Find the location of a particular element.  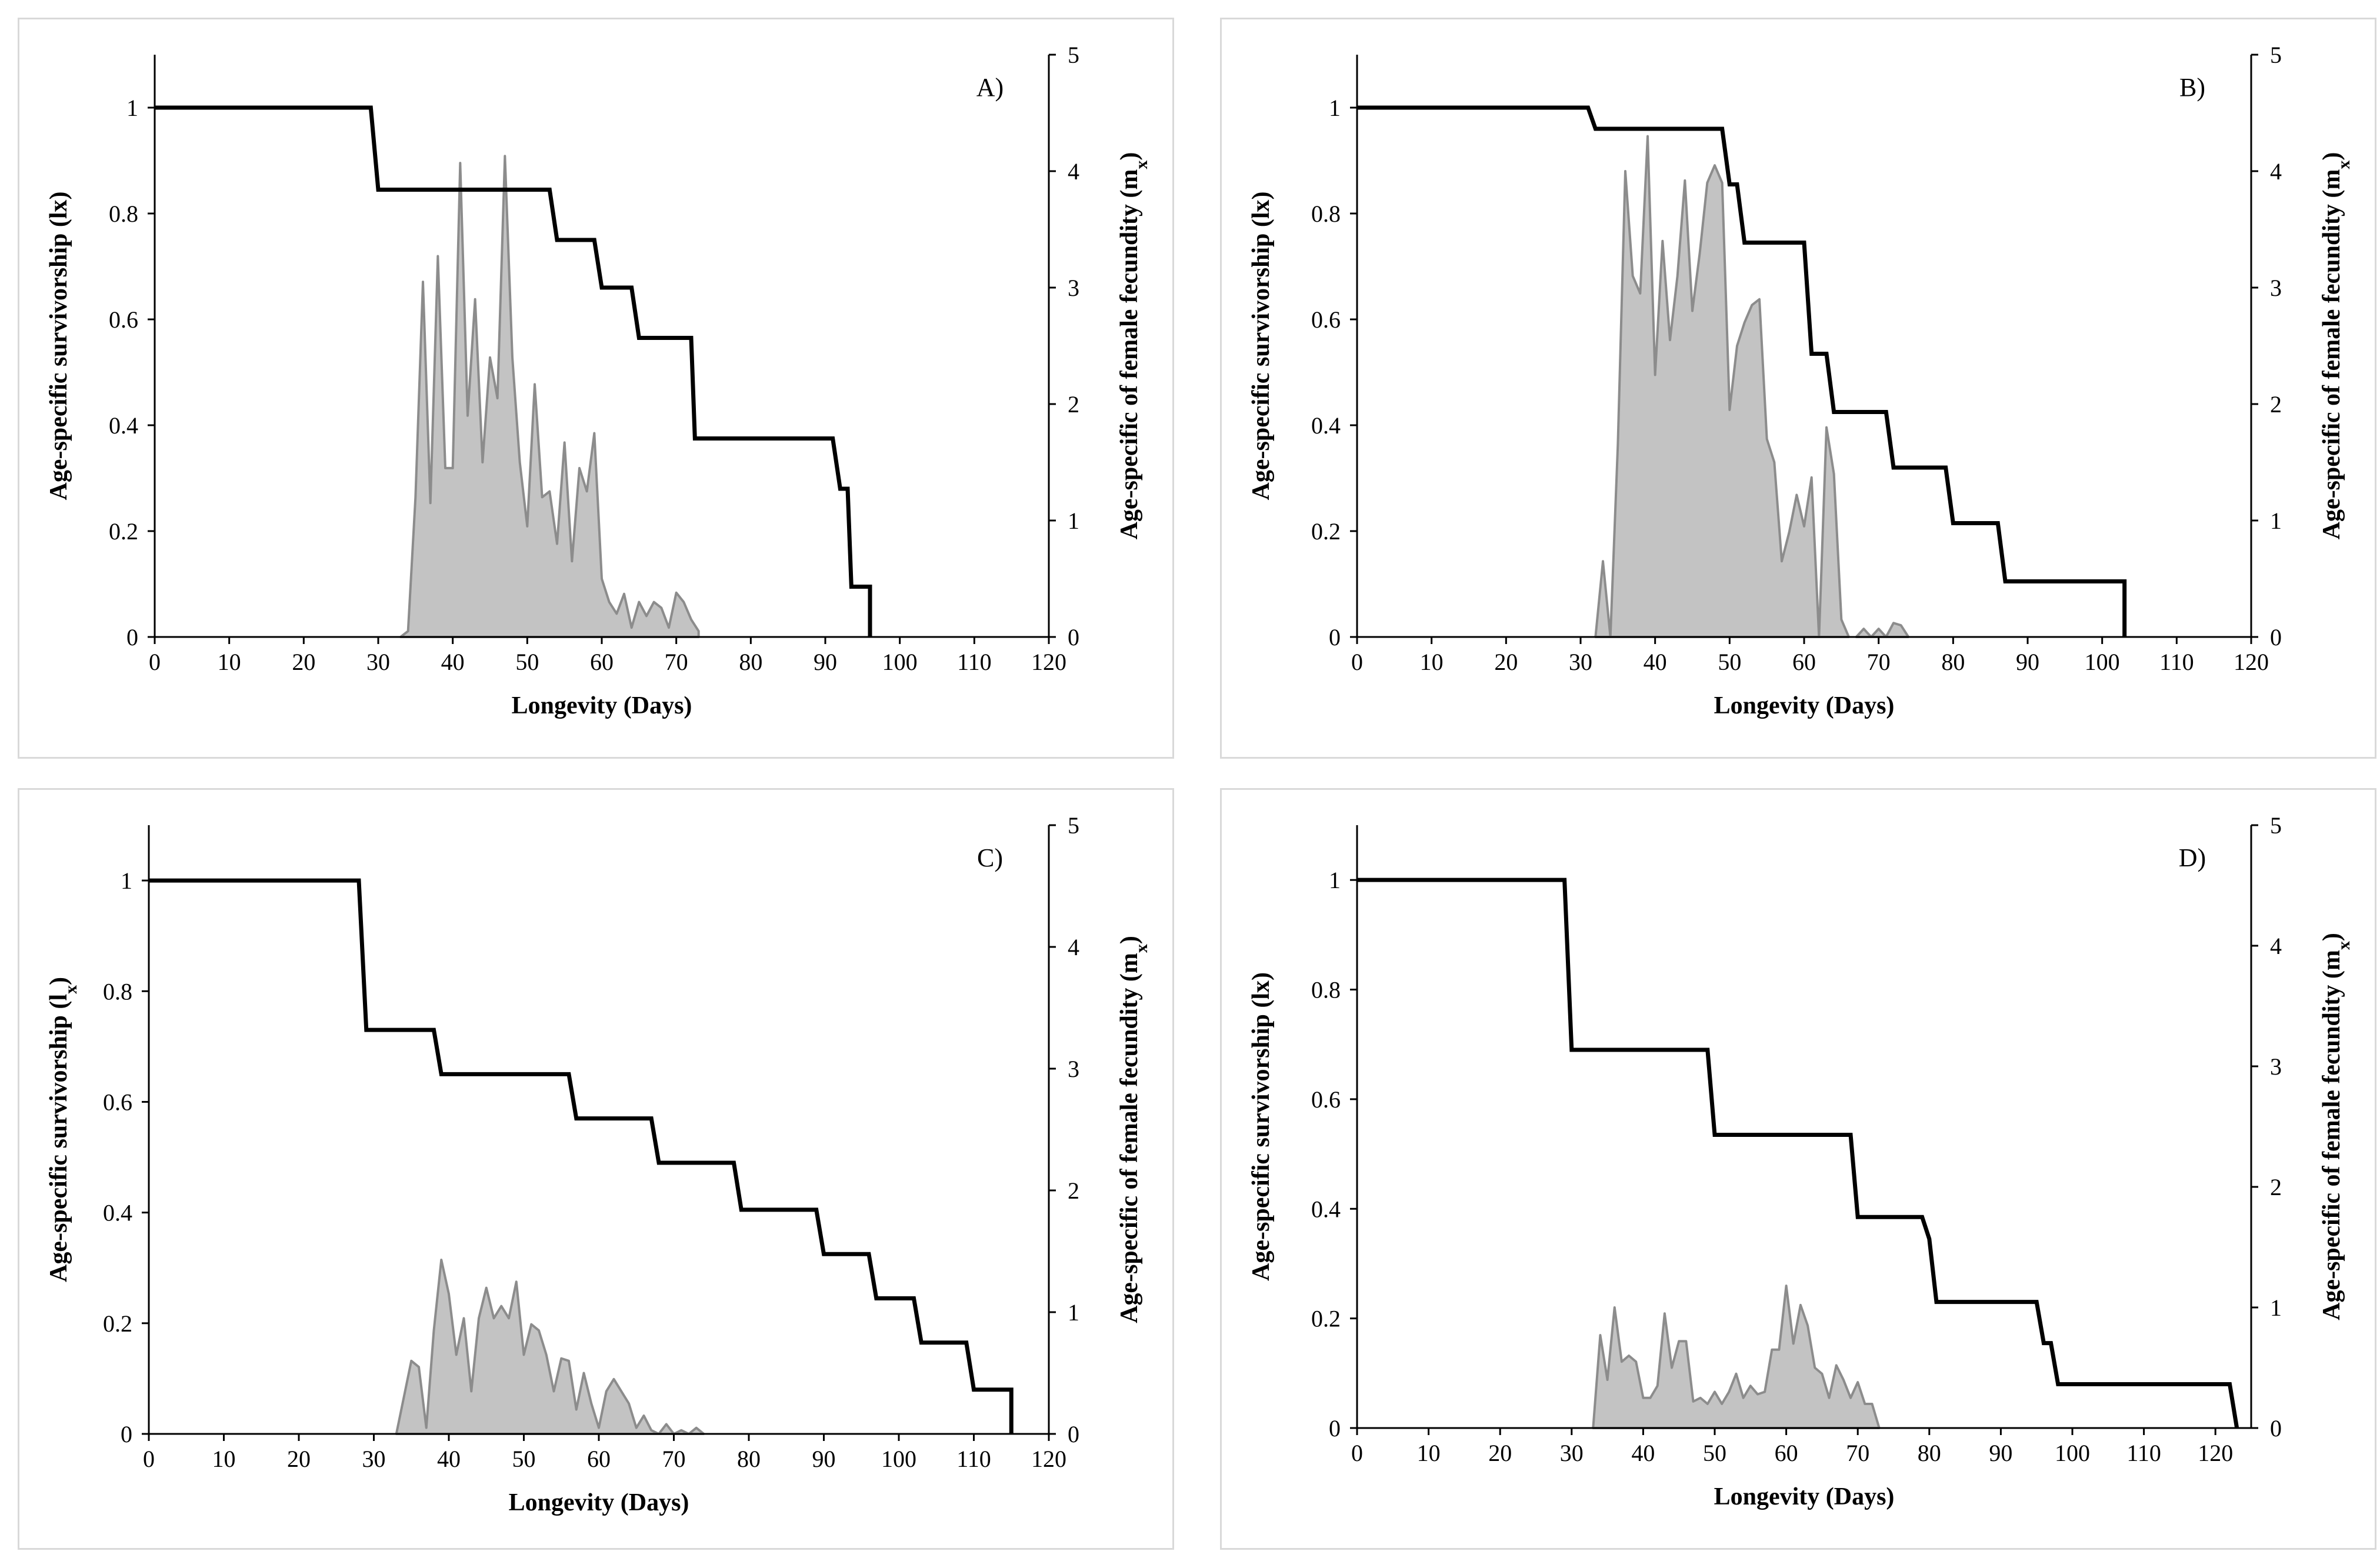

panel-label: A) is located at coordinates (990, 87).